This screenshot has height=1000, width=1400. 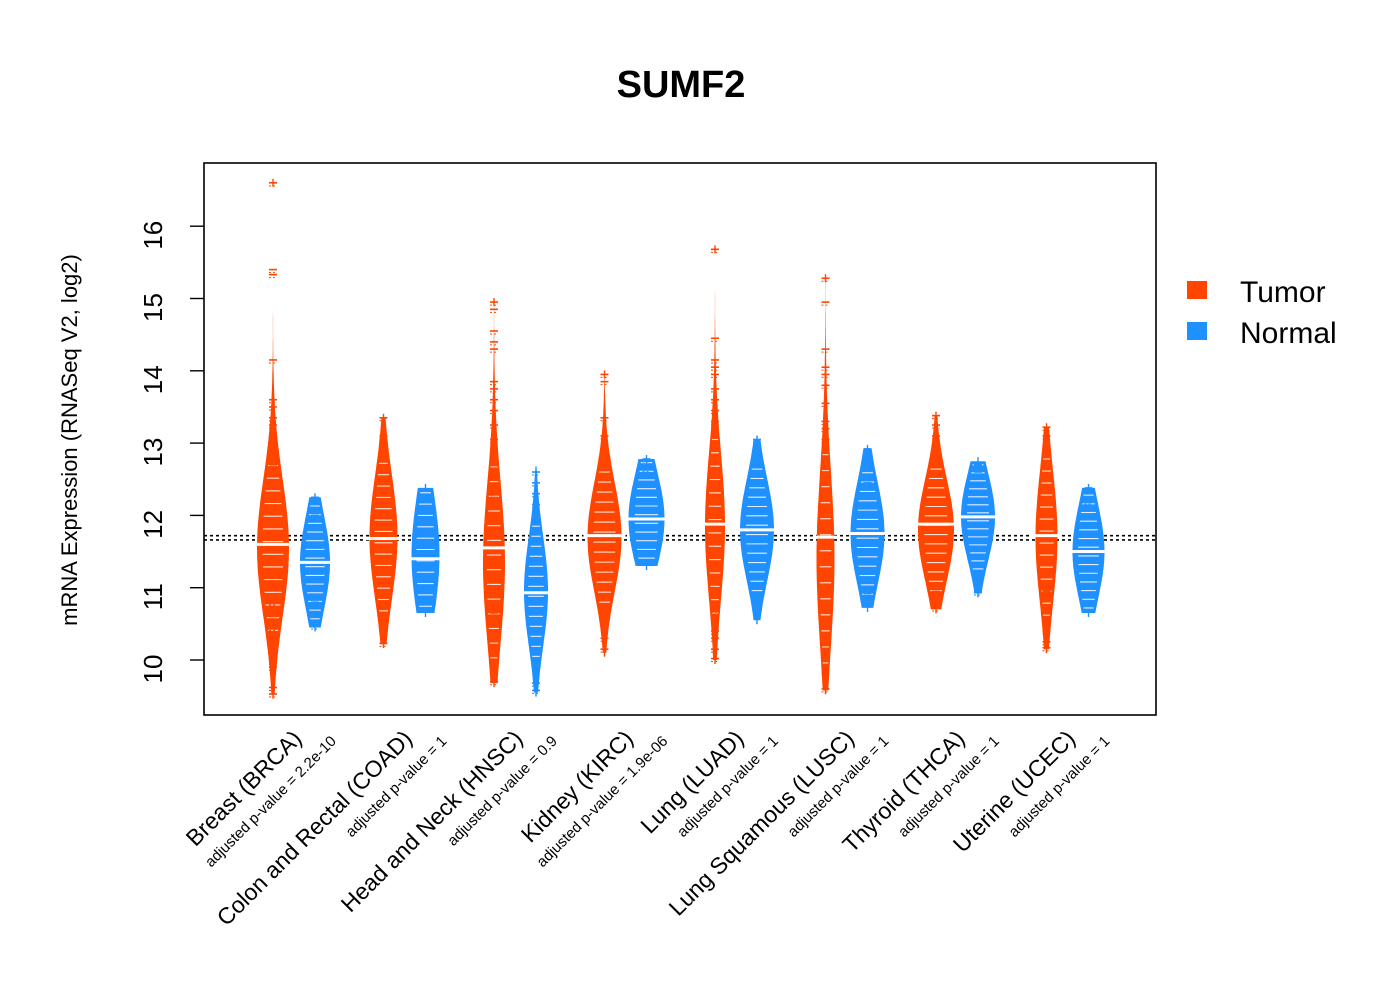 What do you see at coordinates (153, 452) in the screenshot?
I see `y-tick-label: 13` at bounding box center [153, 452].